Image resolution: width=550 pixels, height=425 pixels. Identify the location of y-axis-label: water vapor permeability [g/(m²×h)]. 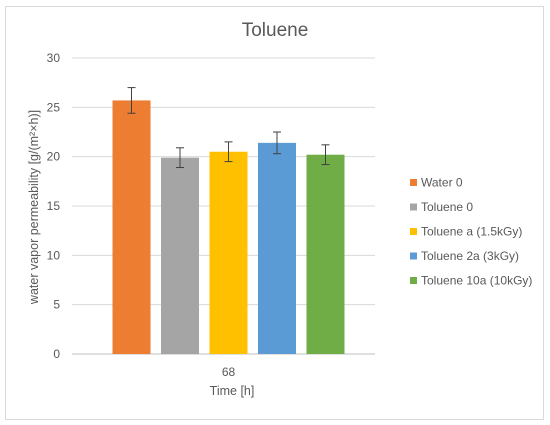
(34, 207).